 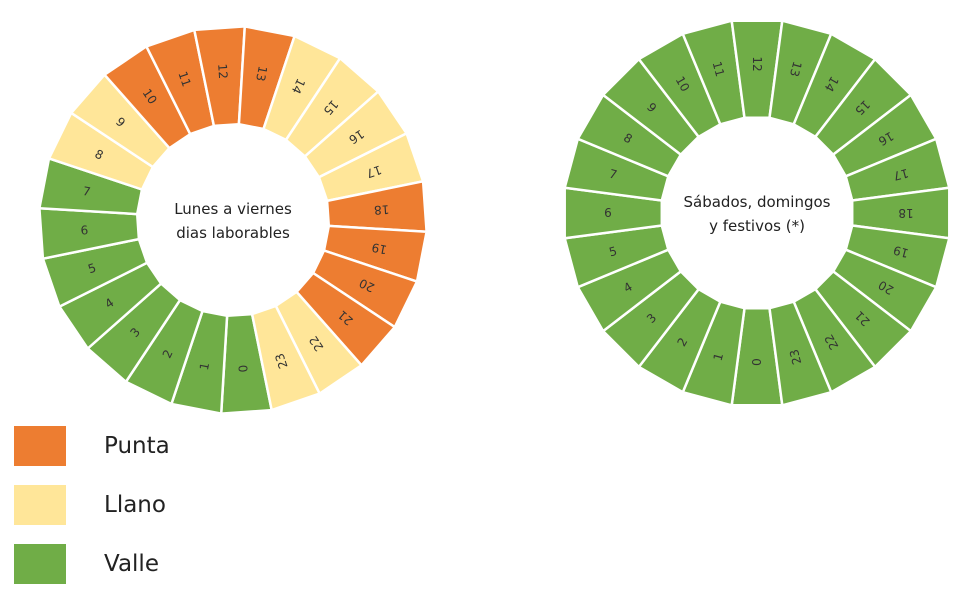 I want to click on legend-item-punta: Punta, so click(x=92, y=446).